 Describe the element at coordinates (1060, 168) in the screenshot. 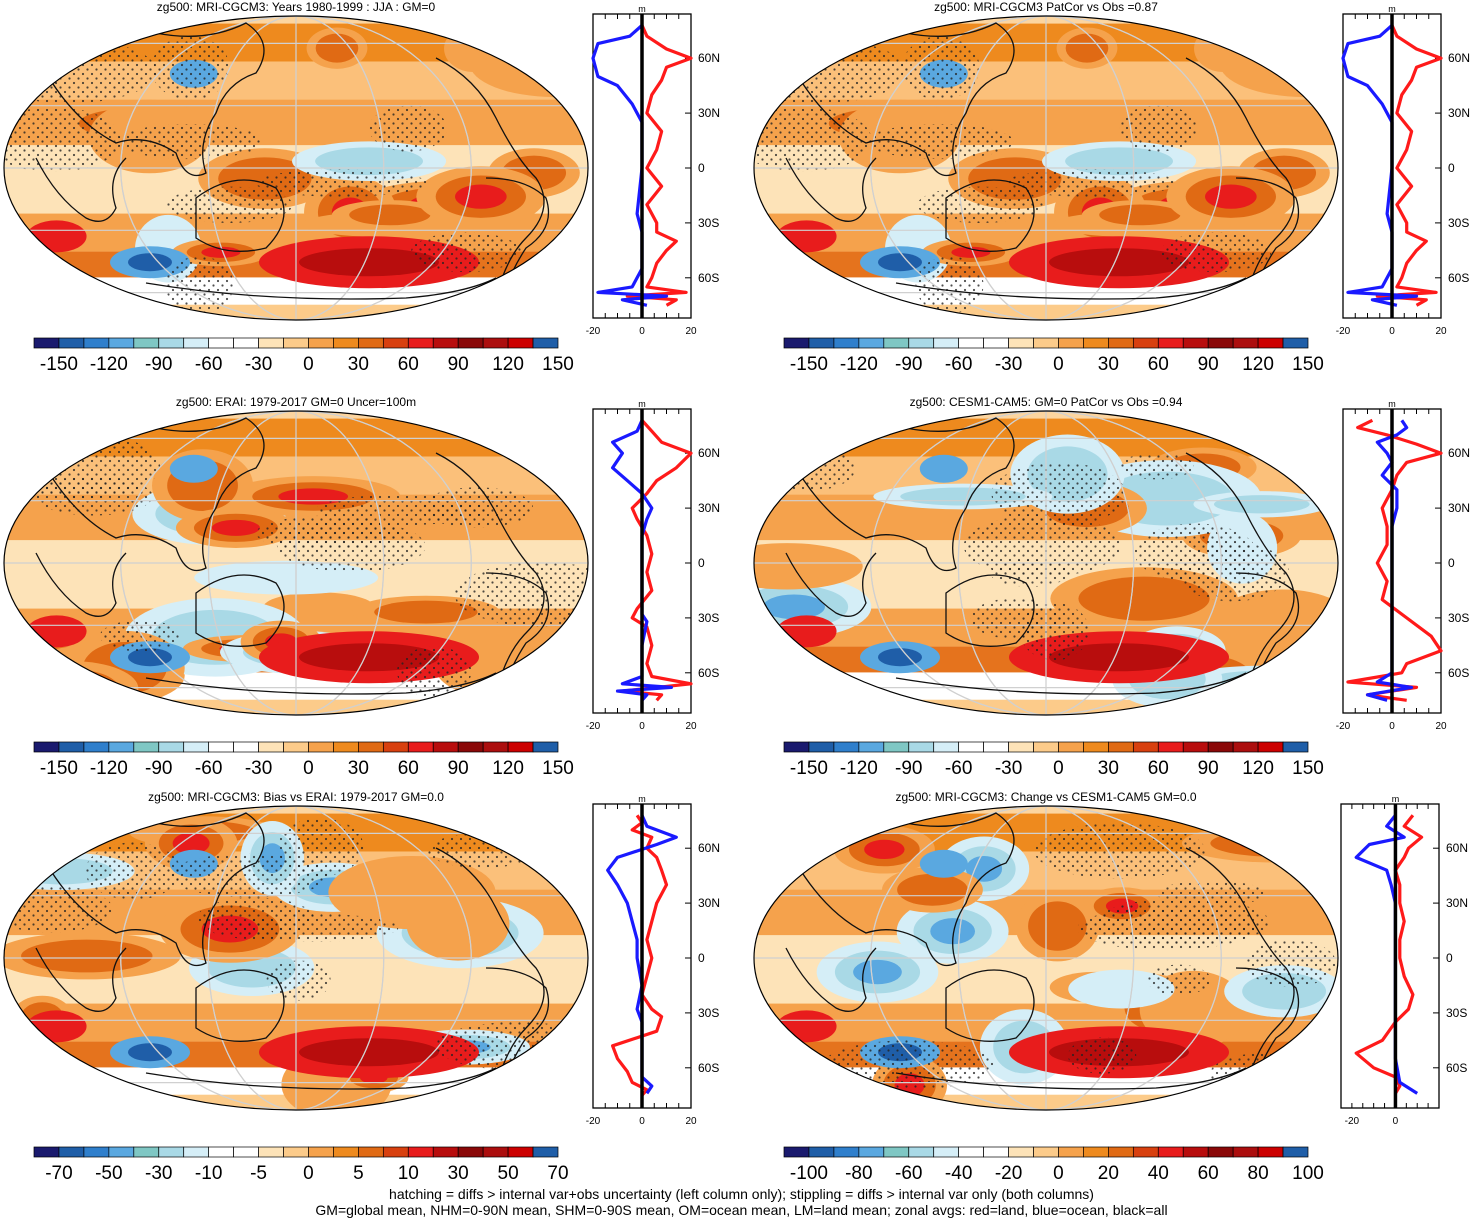

I see `map-field` at that location.